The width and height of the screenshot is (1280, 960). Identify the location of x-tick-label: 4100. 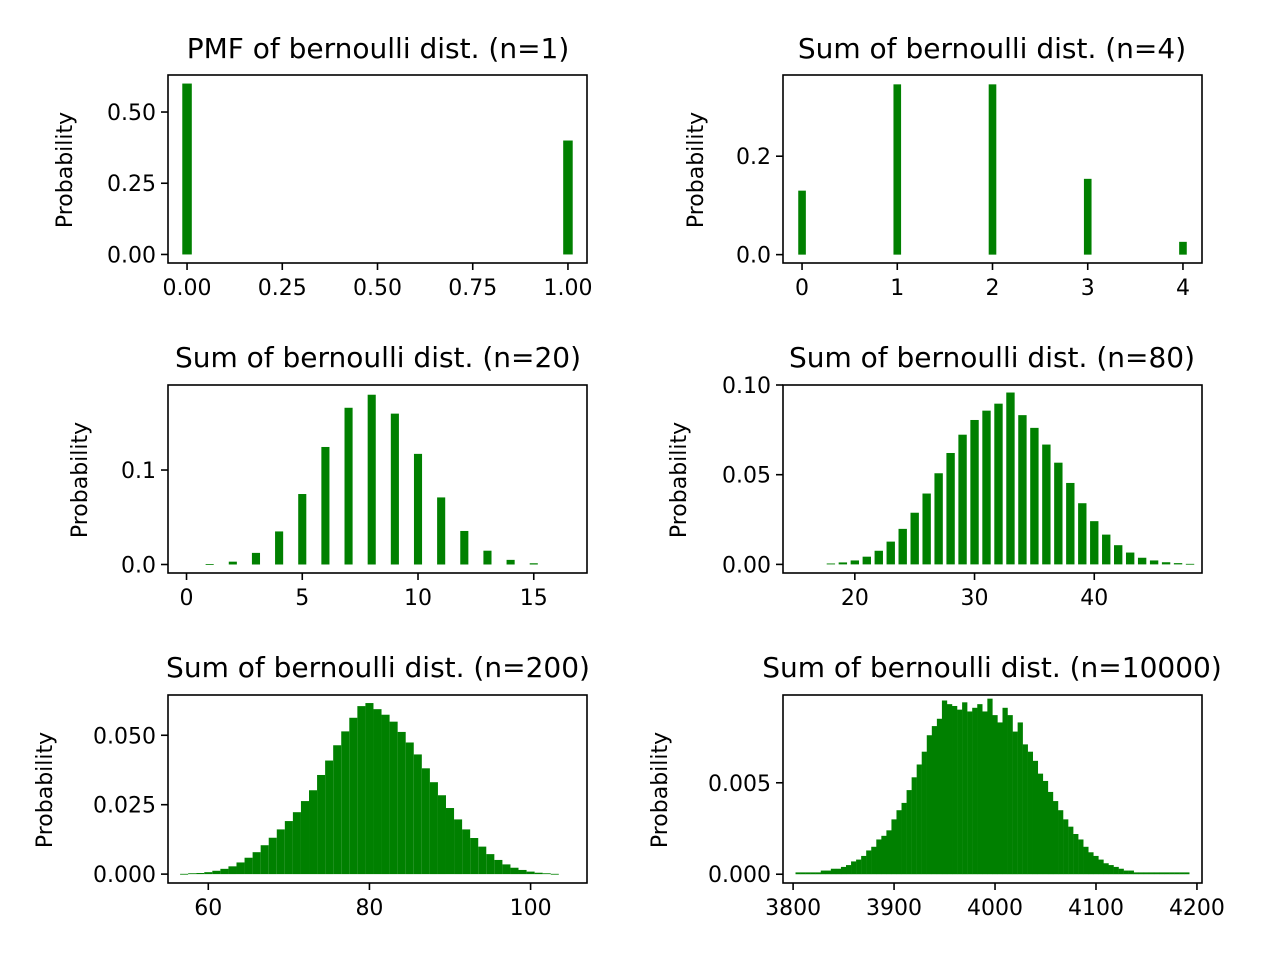
(1096, 908).